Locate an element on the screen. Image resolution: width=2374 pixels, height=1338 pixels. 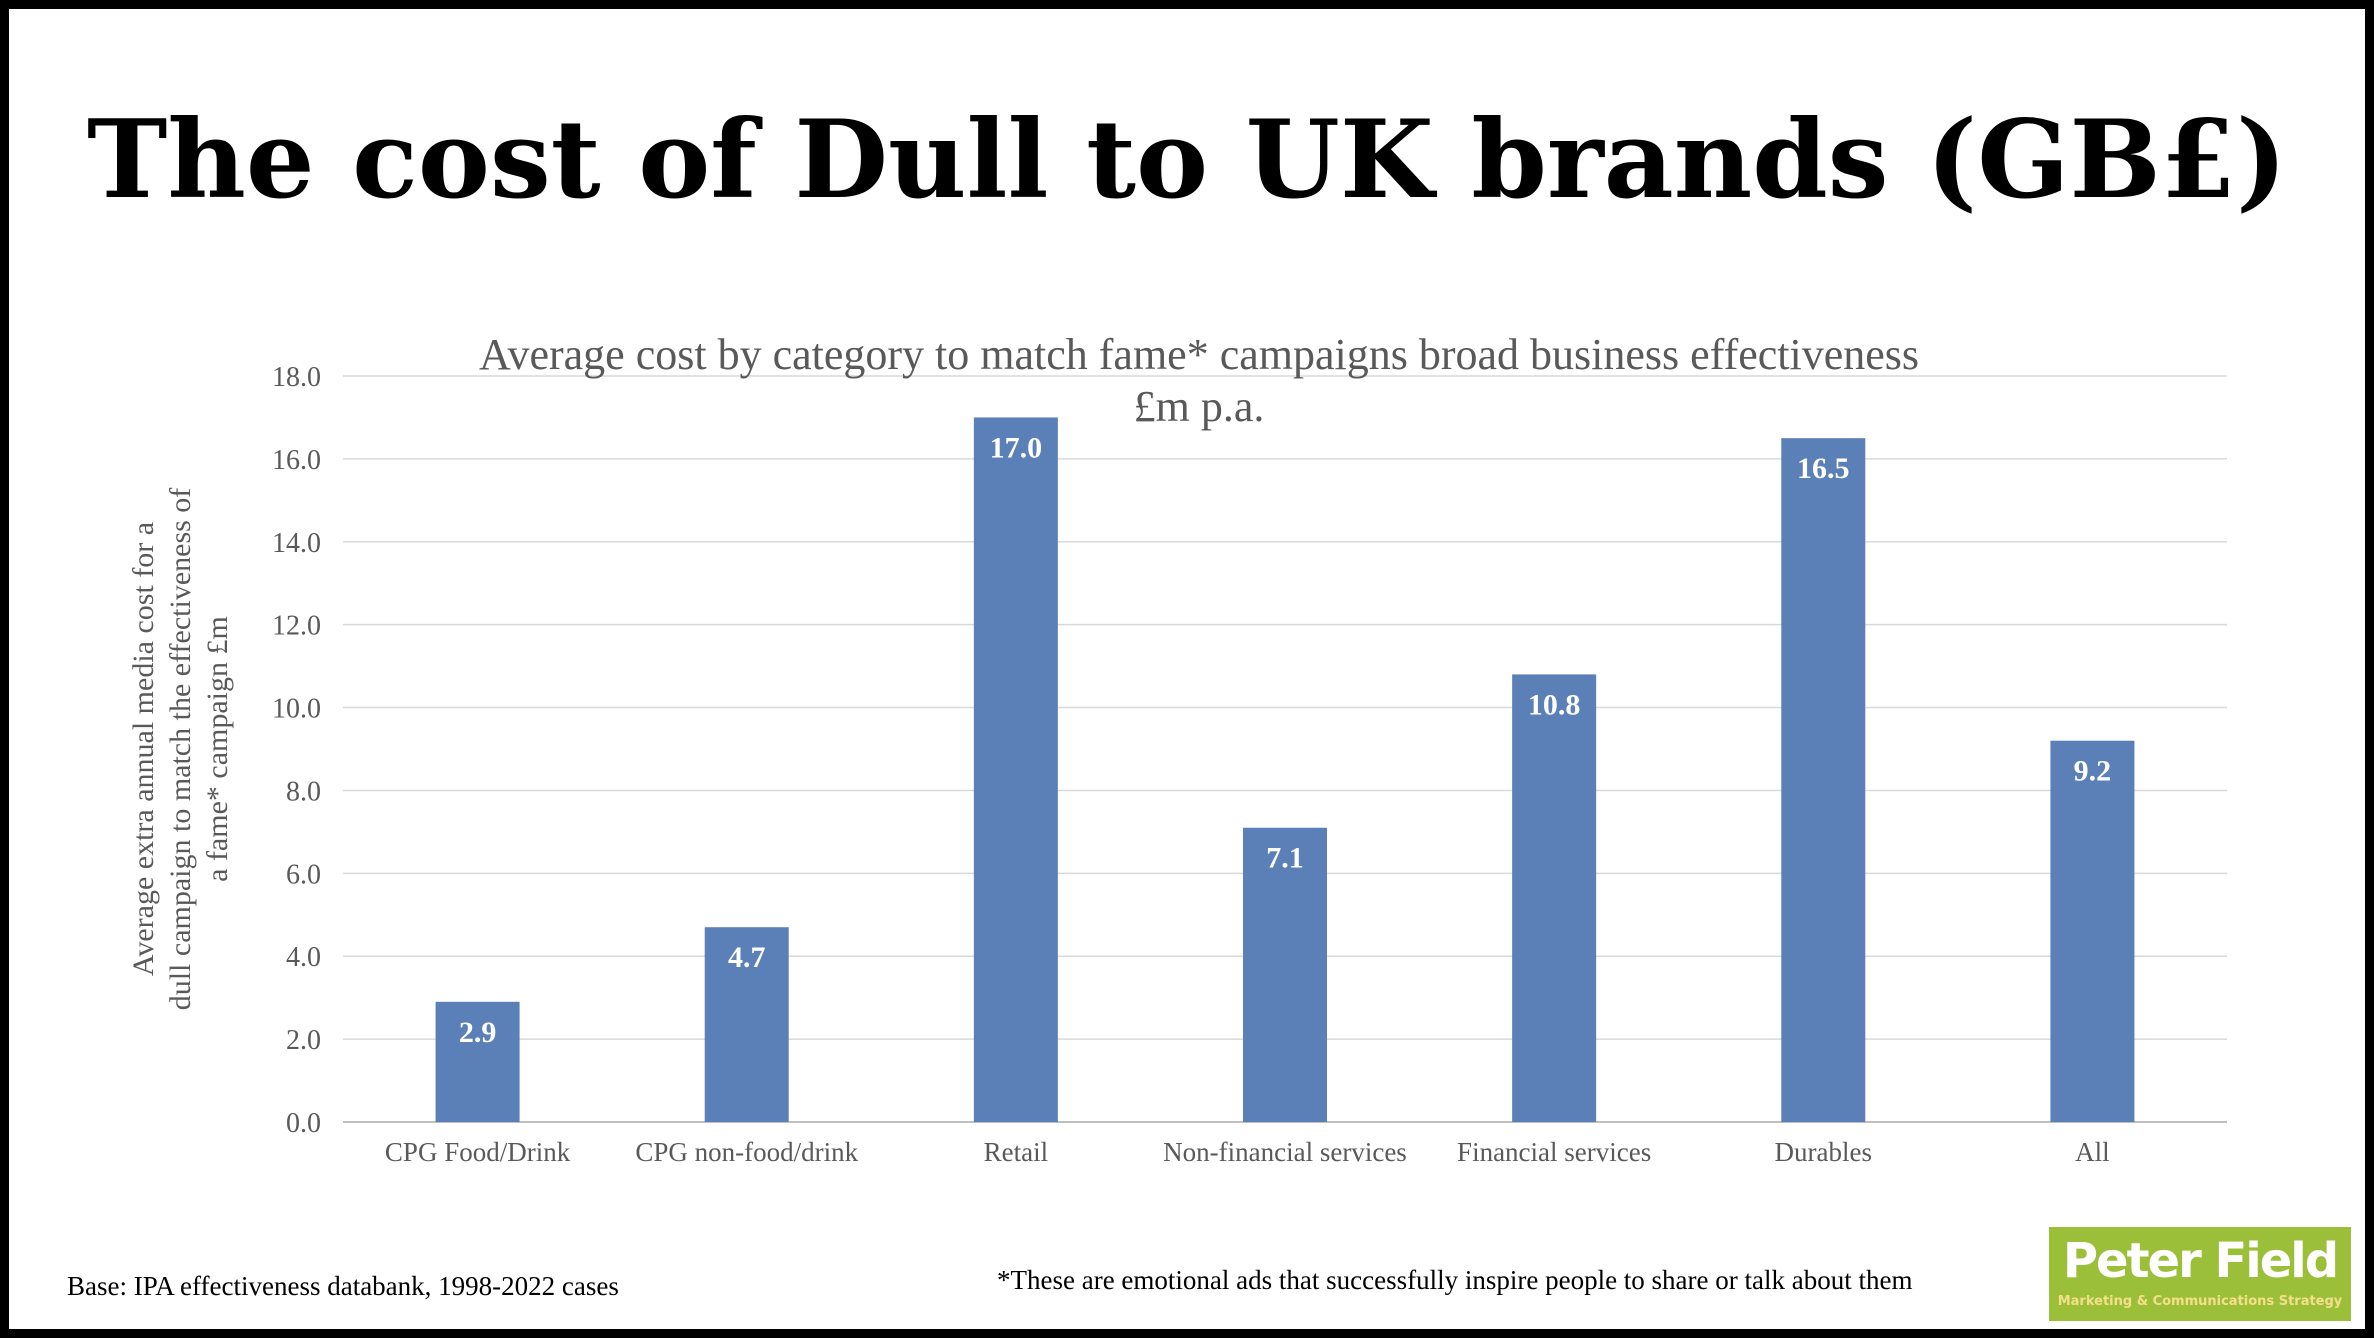
y-tick-label: 16.0 is located at coordinates (296, 460).